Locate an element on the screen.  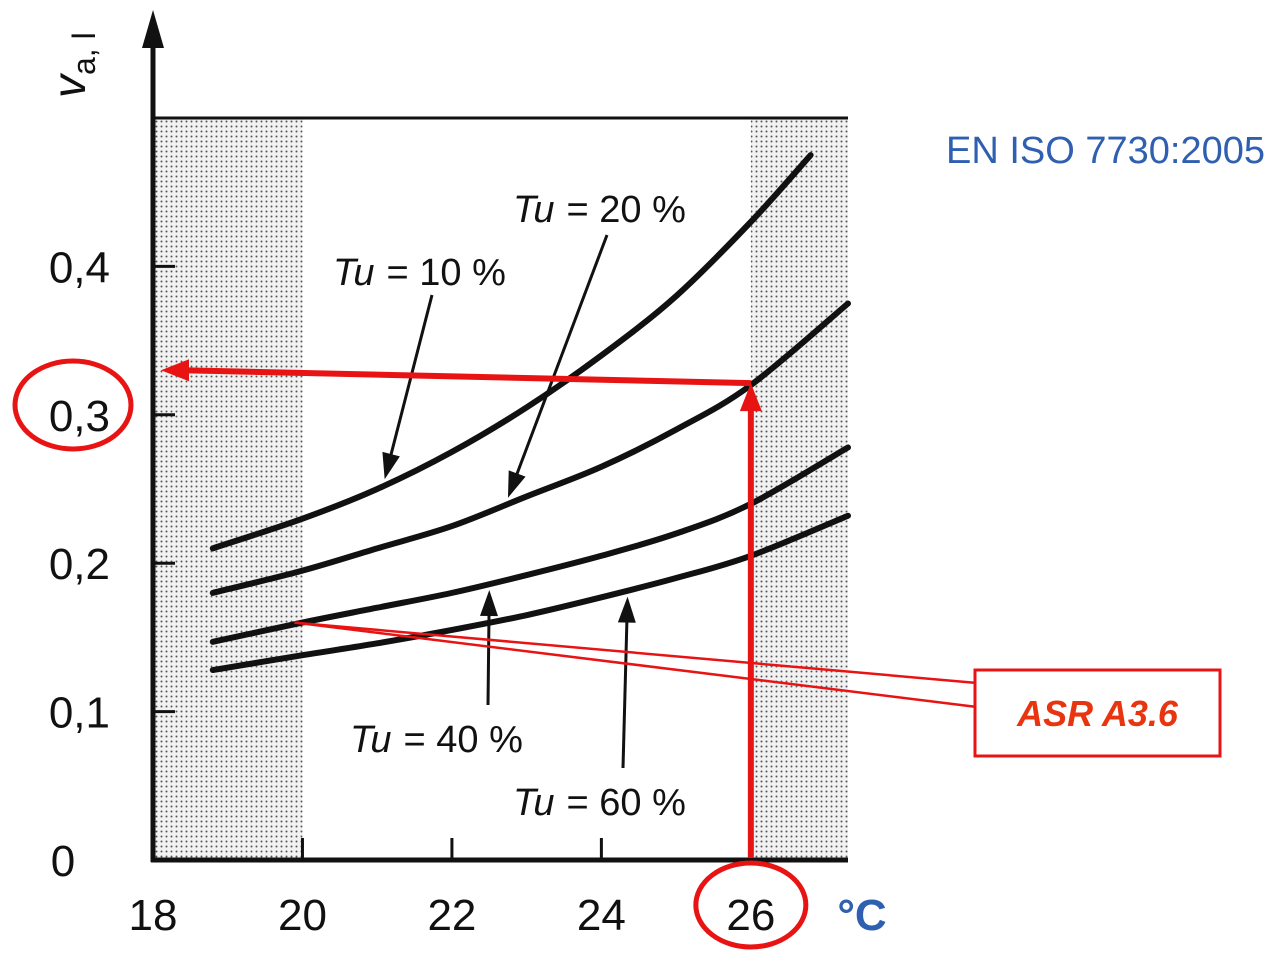
series-label-value: = 20 % is located at coordinates (626, 210).